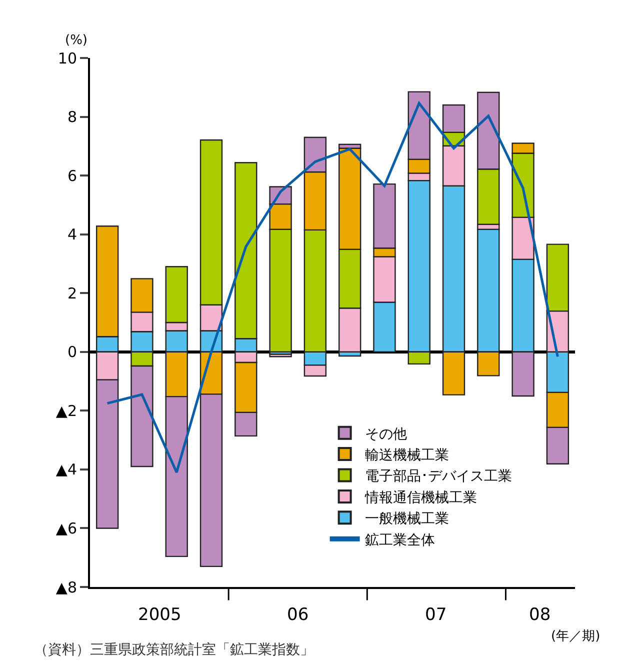 This screenshot has width=632, height=672. Describe the element at coordinates (72, 293) in the screenshot. I see `y-tick-label: 2` at that location.